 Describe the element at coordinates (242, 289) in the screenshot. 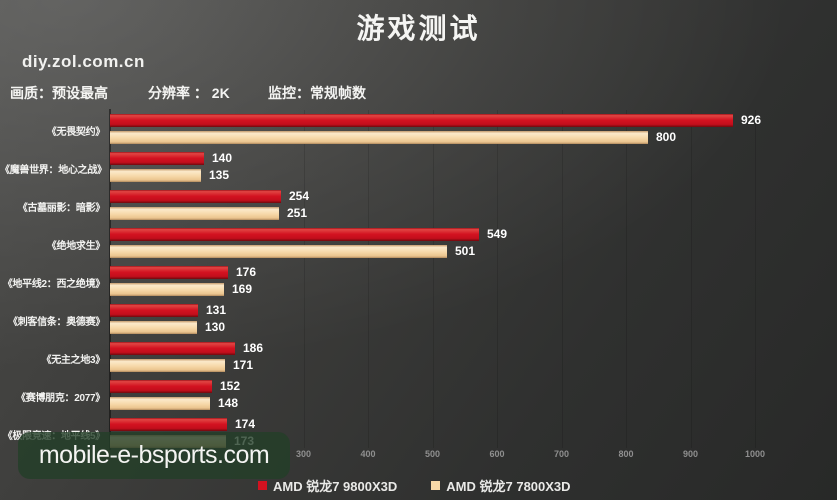

I see `value-label: 169` at that location.